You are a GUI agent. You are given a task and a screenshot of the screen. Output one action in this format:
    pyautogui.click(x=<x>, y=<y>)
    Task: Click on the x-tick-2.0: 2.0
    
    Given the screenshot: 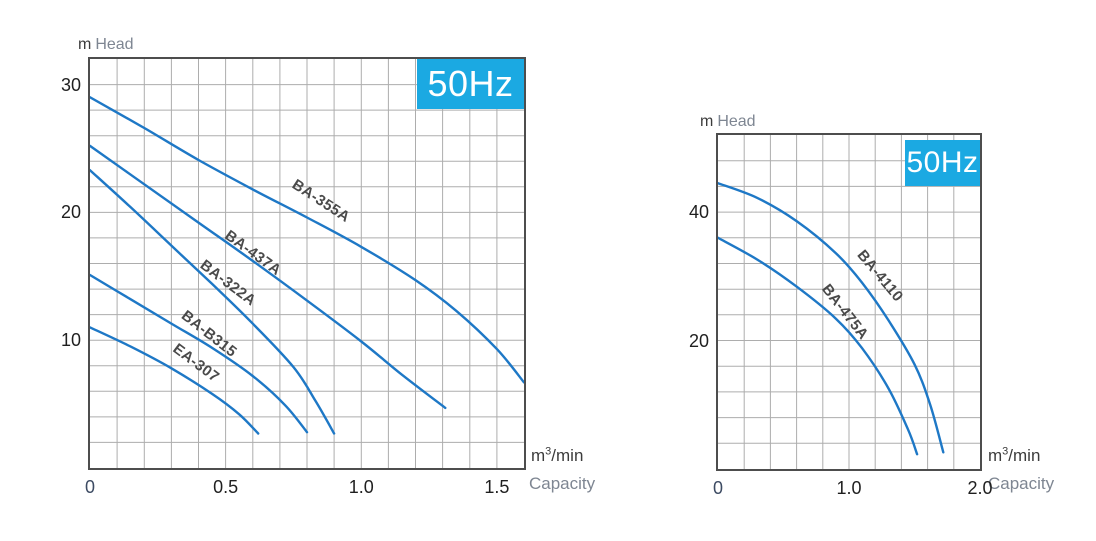 What is the action you would take?
    pyautogui.click(x=980, y=488)
    